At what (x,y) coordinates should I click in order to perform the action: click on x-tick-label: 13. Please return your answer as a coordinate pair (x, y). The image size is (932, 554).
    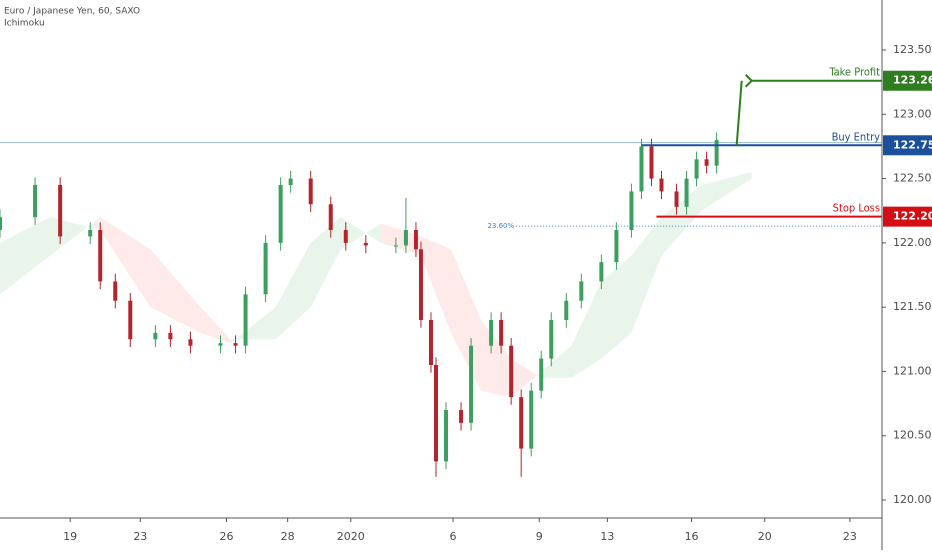
    Looking at the image, I should click on (607, 536).